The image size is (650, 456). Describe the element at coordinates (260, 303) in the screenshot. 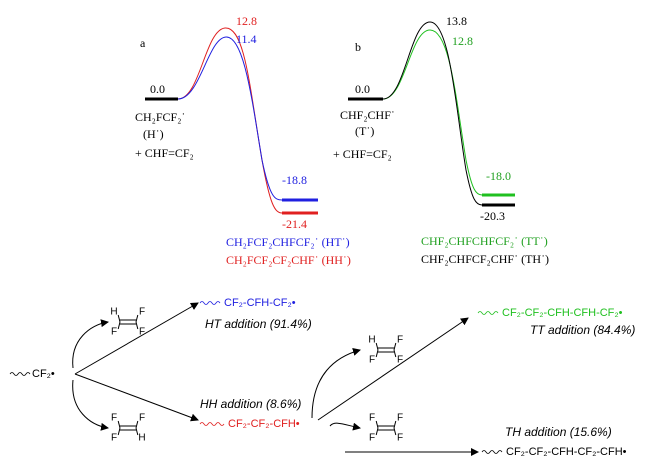

I see `product: CF₂-CFH-CF₂•` at that location.